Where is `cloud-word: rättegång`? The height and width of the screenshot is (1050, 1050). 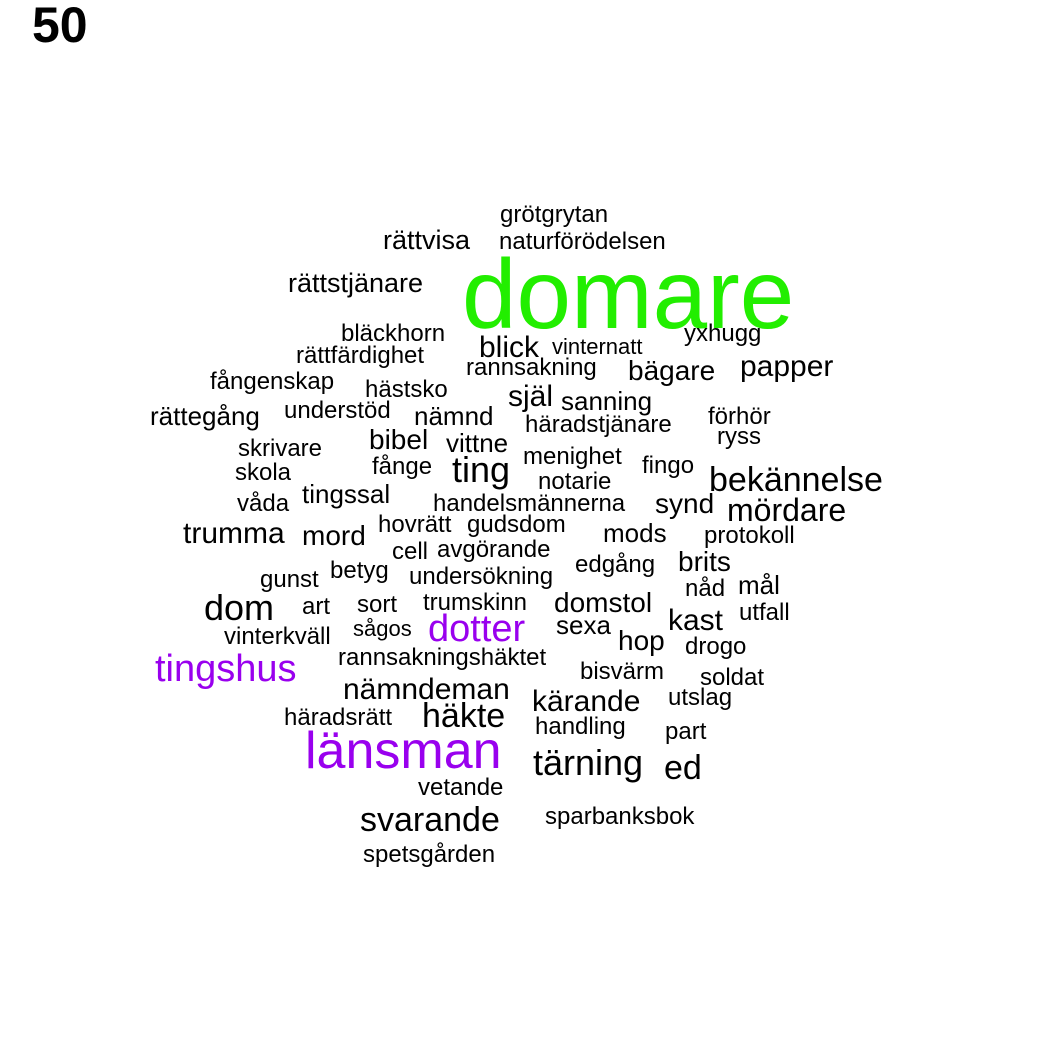
cloud-word: rättegång is located at coordinates (205, 416).